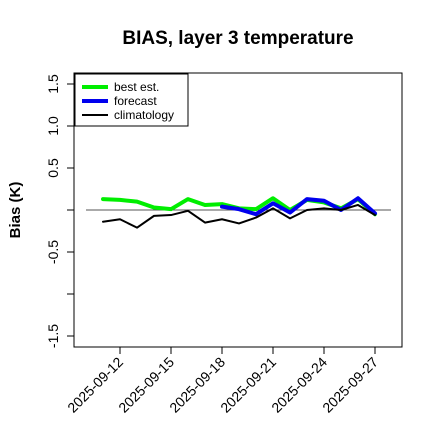 The width and height of the screenshot is (440, 440). Describe the element at coordinates (53, 84) in the screenshot. I see `y-tick-label: 1.5` at that location.